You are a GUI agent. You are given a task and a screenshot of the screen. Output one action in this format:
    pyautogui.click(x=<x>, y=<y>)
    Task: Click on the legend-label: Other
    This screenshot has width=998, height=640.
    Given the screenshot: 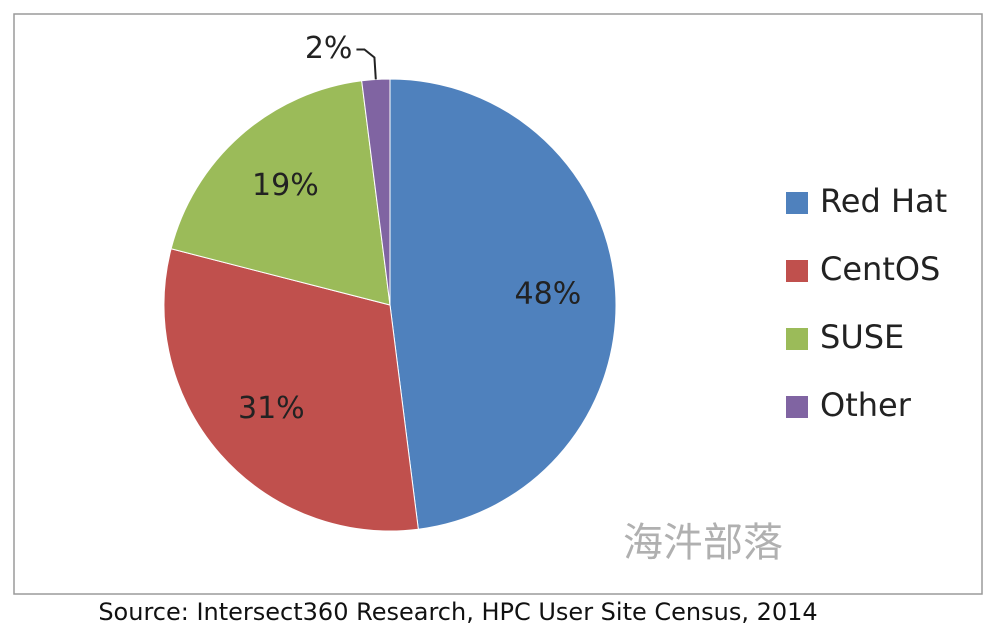 What is the action you would take?
    pyautogui.click(x=866, y=405)
    